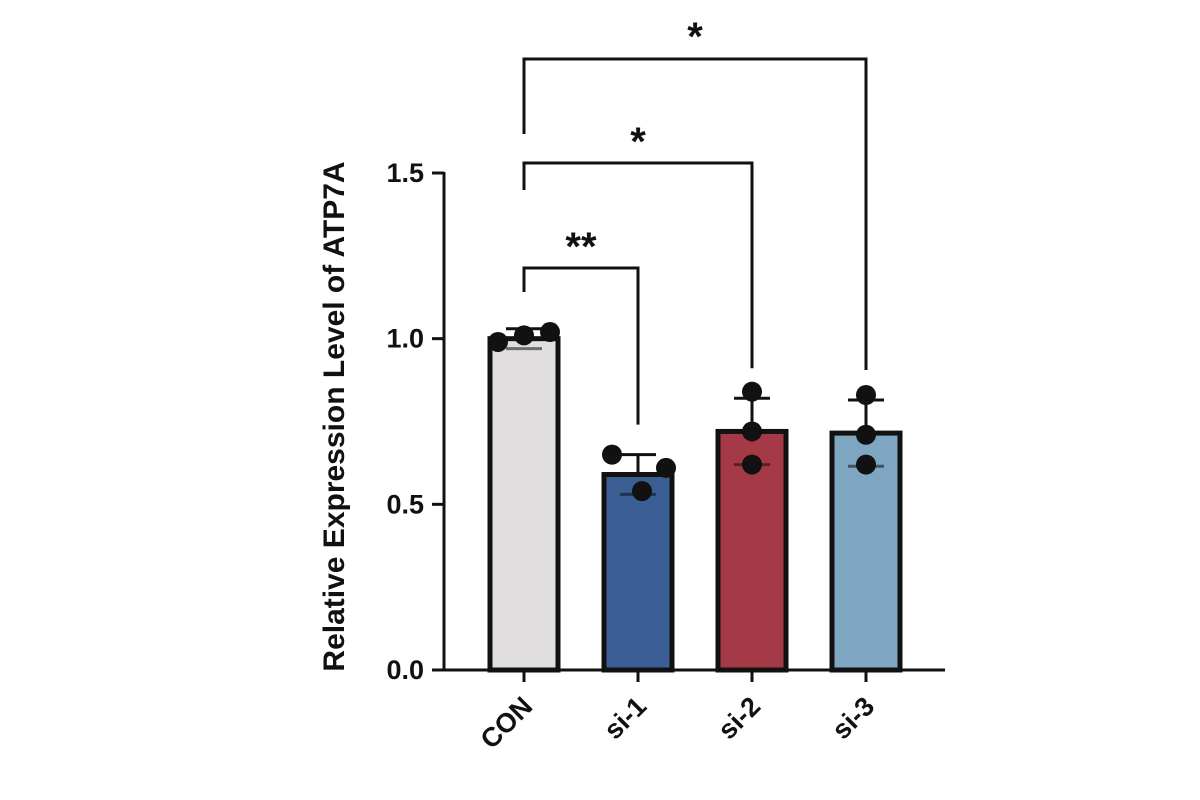 This screenshot has width=1200, height=800. I want to click on y-tick-label: 1.5, so click(405, 173).